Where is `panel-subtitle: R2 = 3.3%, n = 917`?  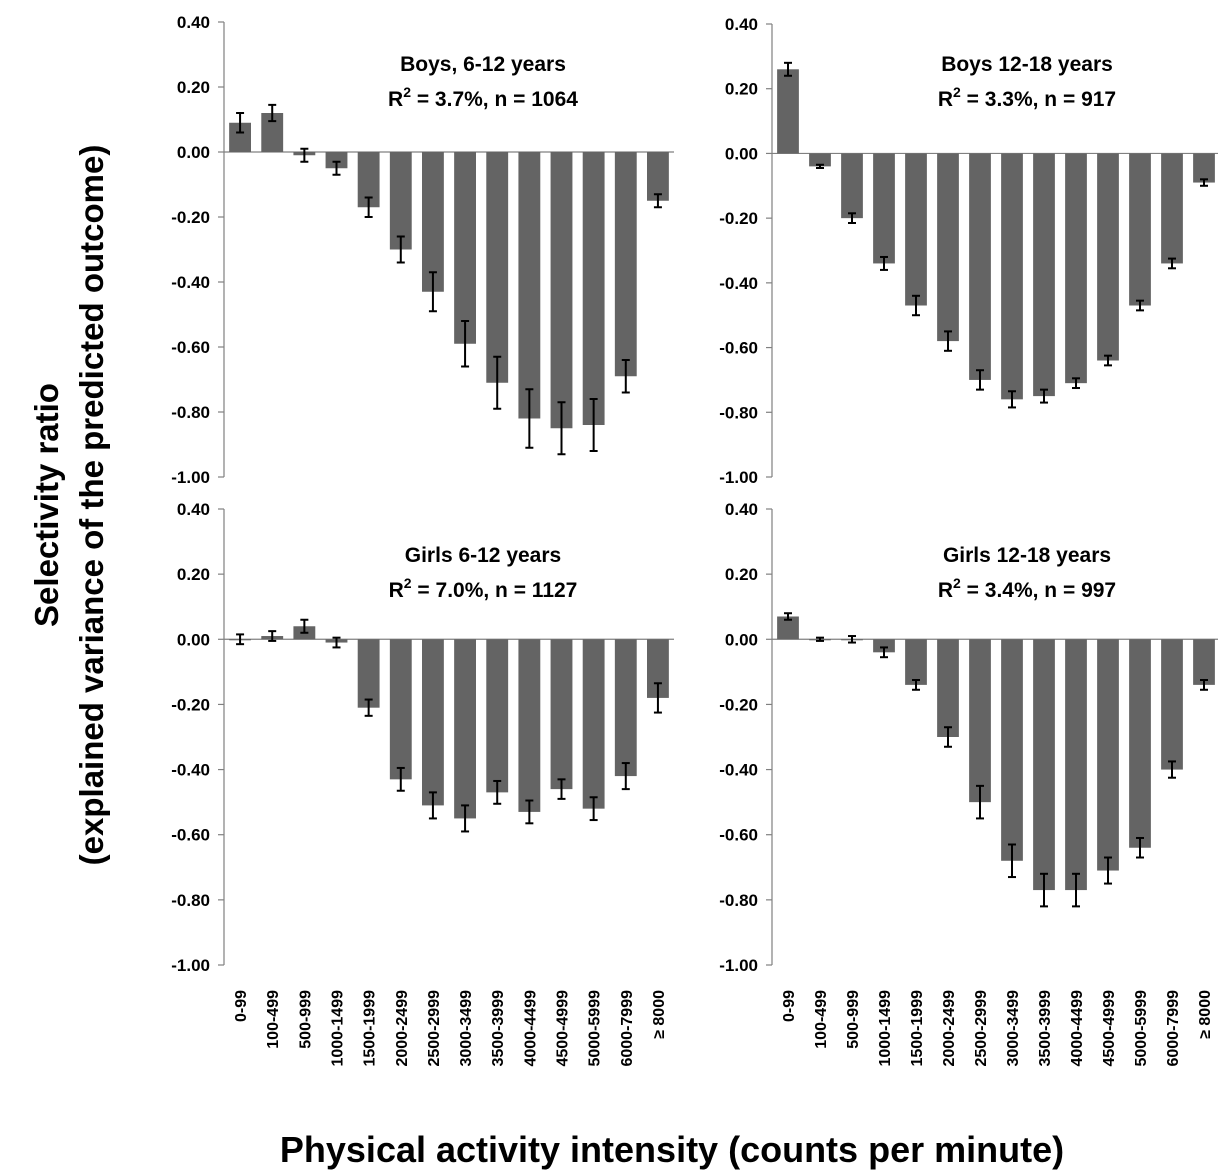
panel-subtitle: R2 = 3.3%, n = 917 is located at coordinates (1027, 97).